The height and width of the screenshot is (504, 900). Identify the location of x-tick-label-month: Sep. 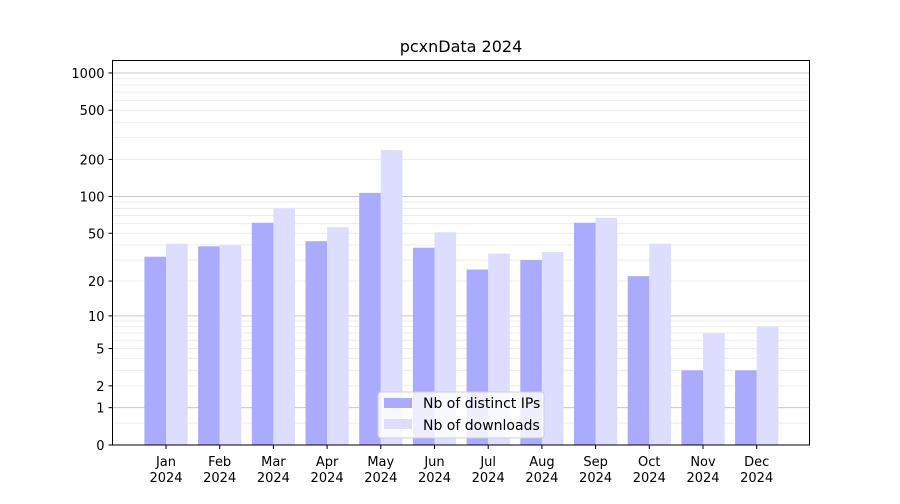
(595, 462).